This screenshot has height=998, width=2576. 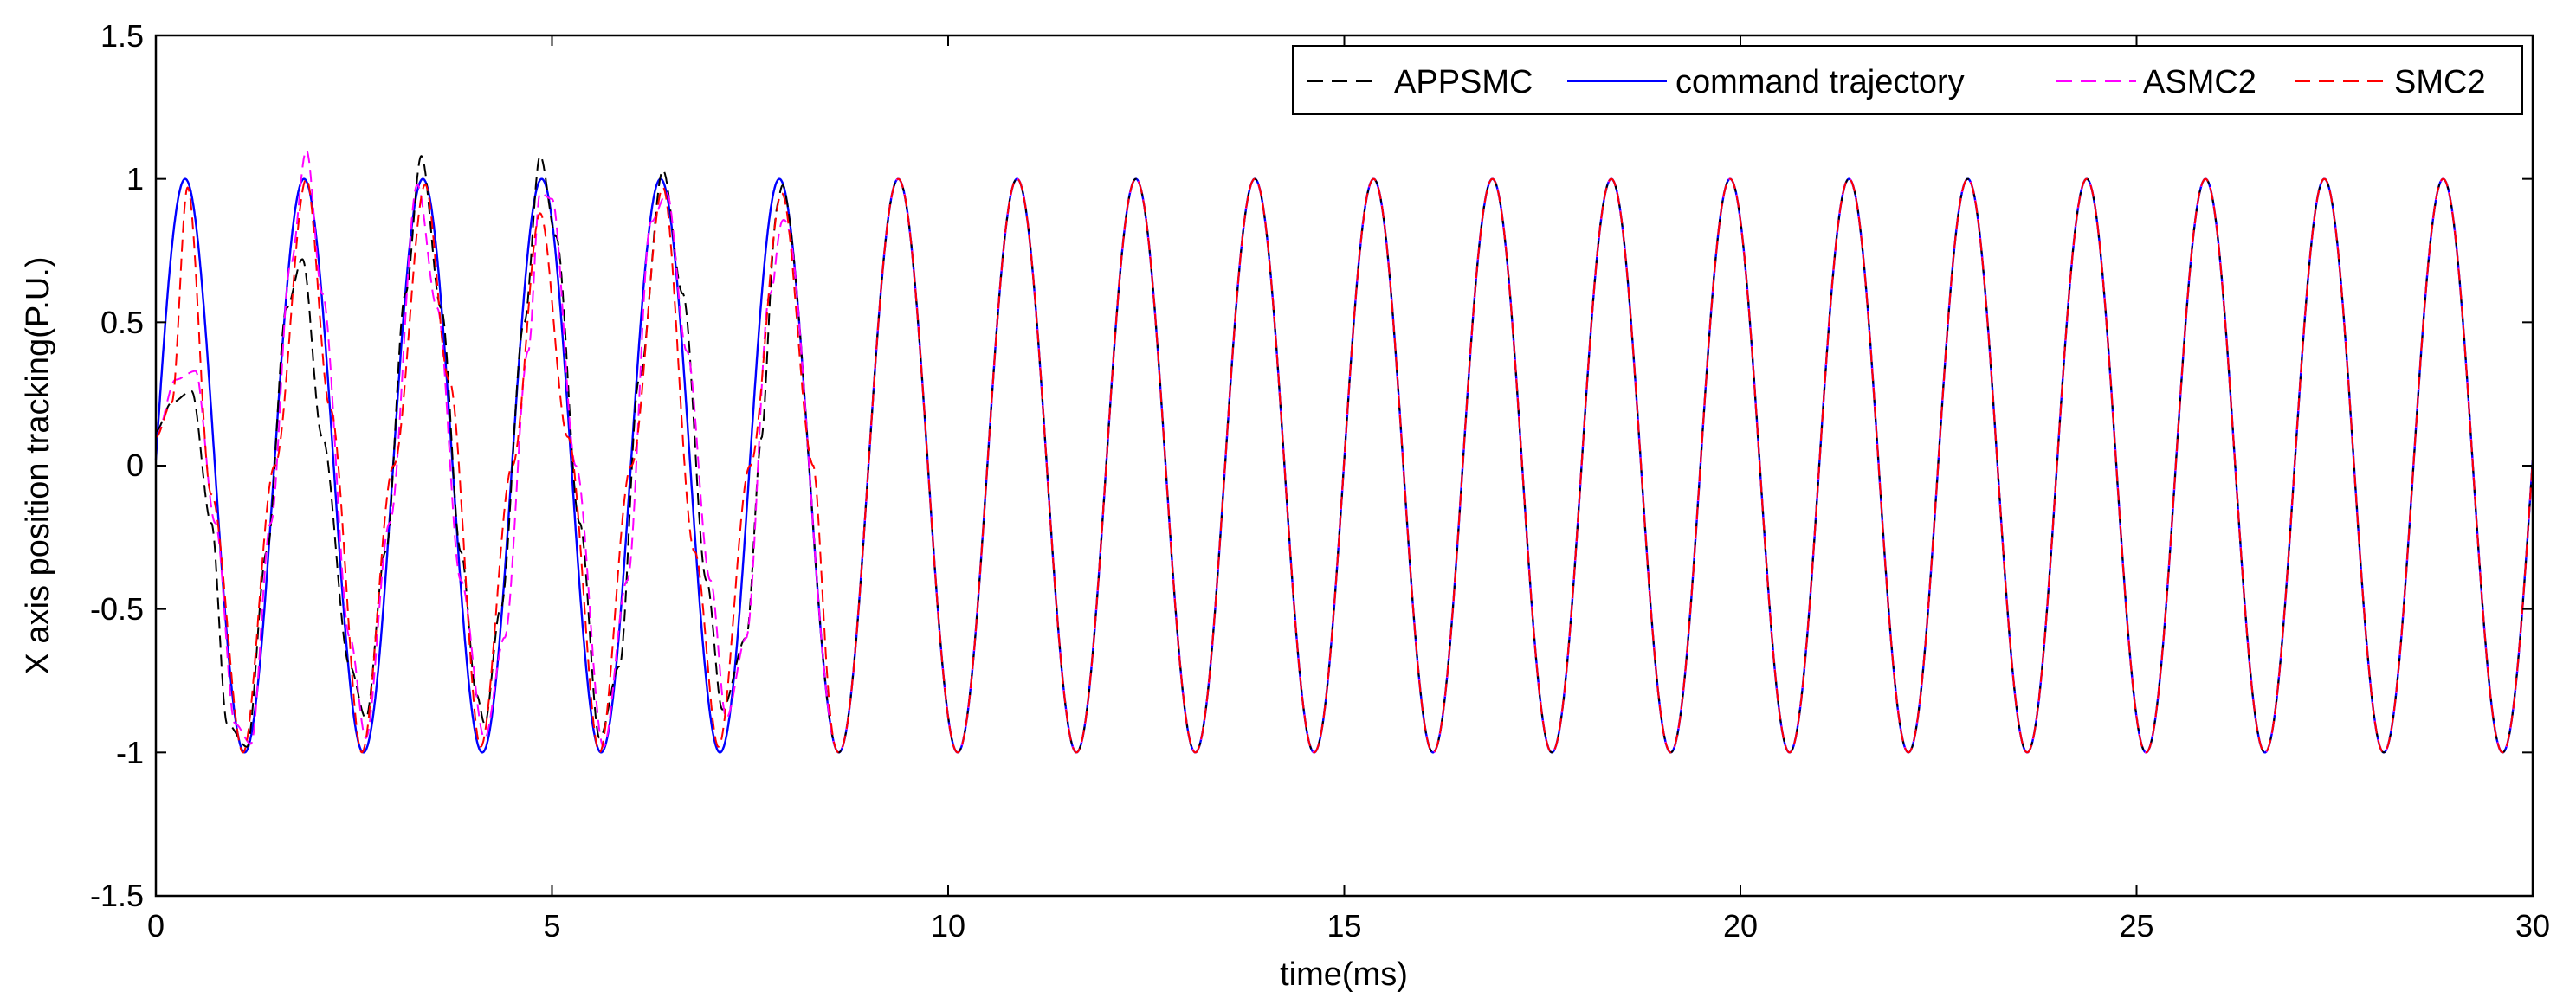 I want to click on x-tick-label: 20, so click(x=1740, y=926).